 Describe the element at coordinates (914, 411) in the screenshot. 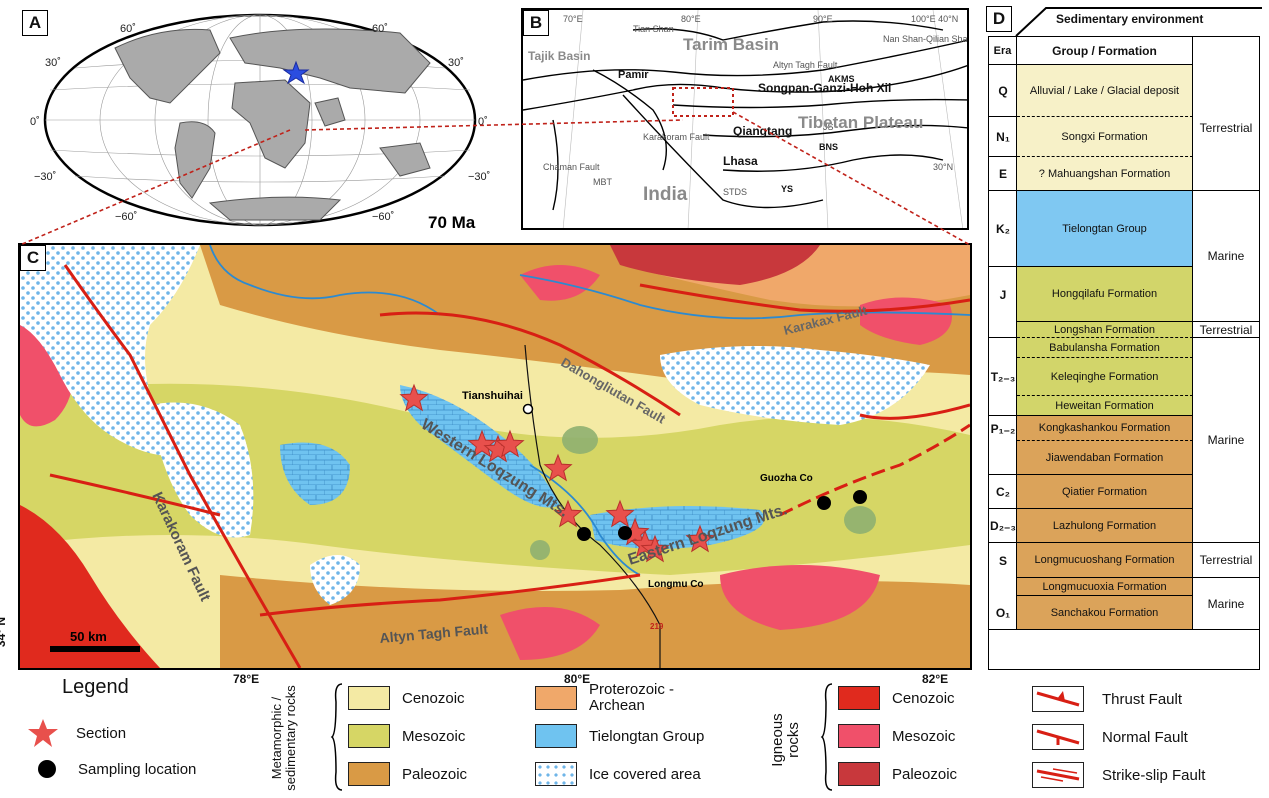

I see `fault-line-ne` at that location.